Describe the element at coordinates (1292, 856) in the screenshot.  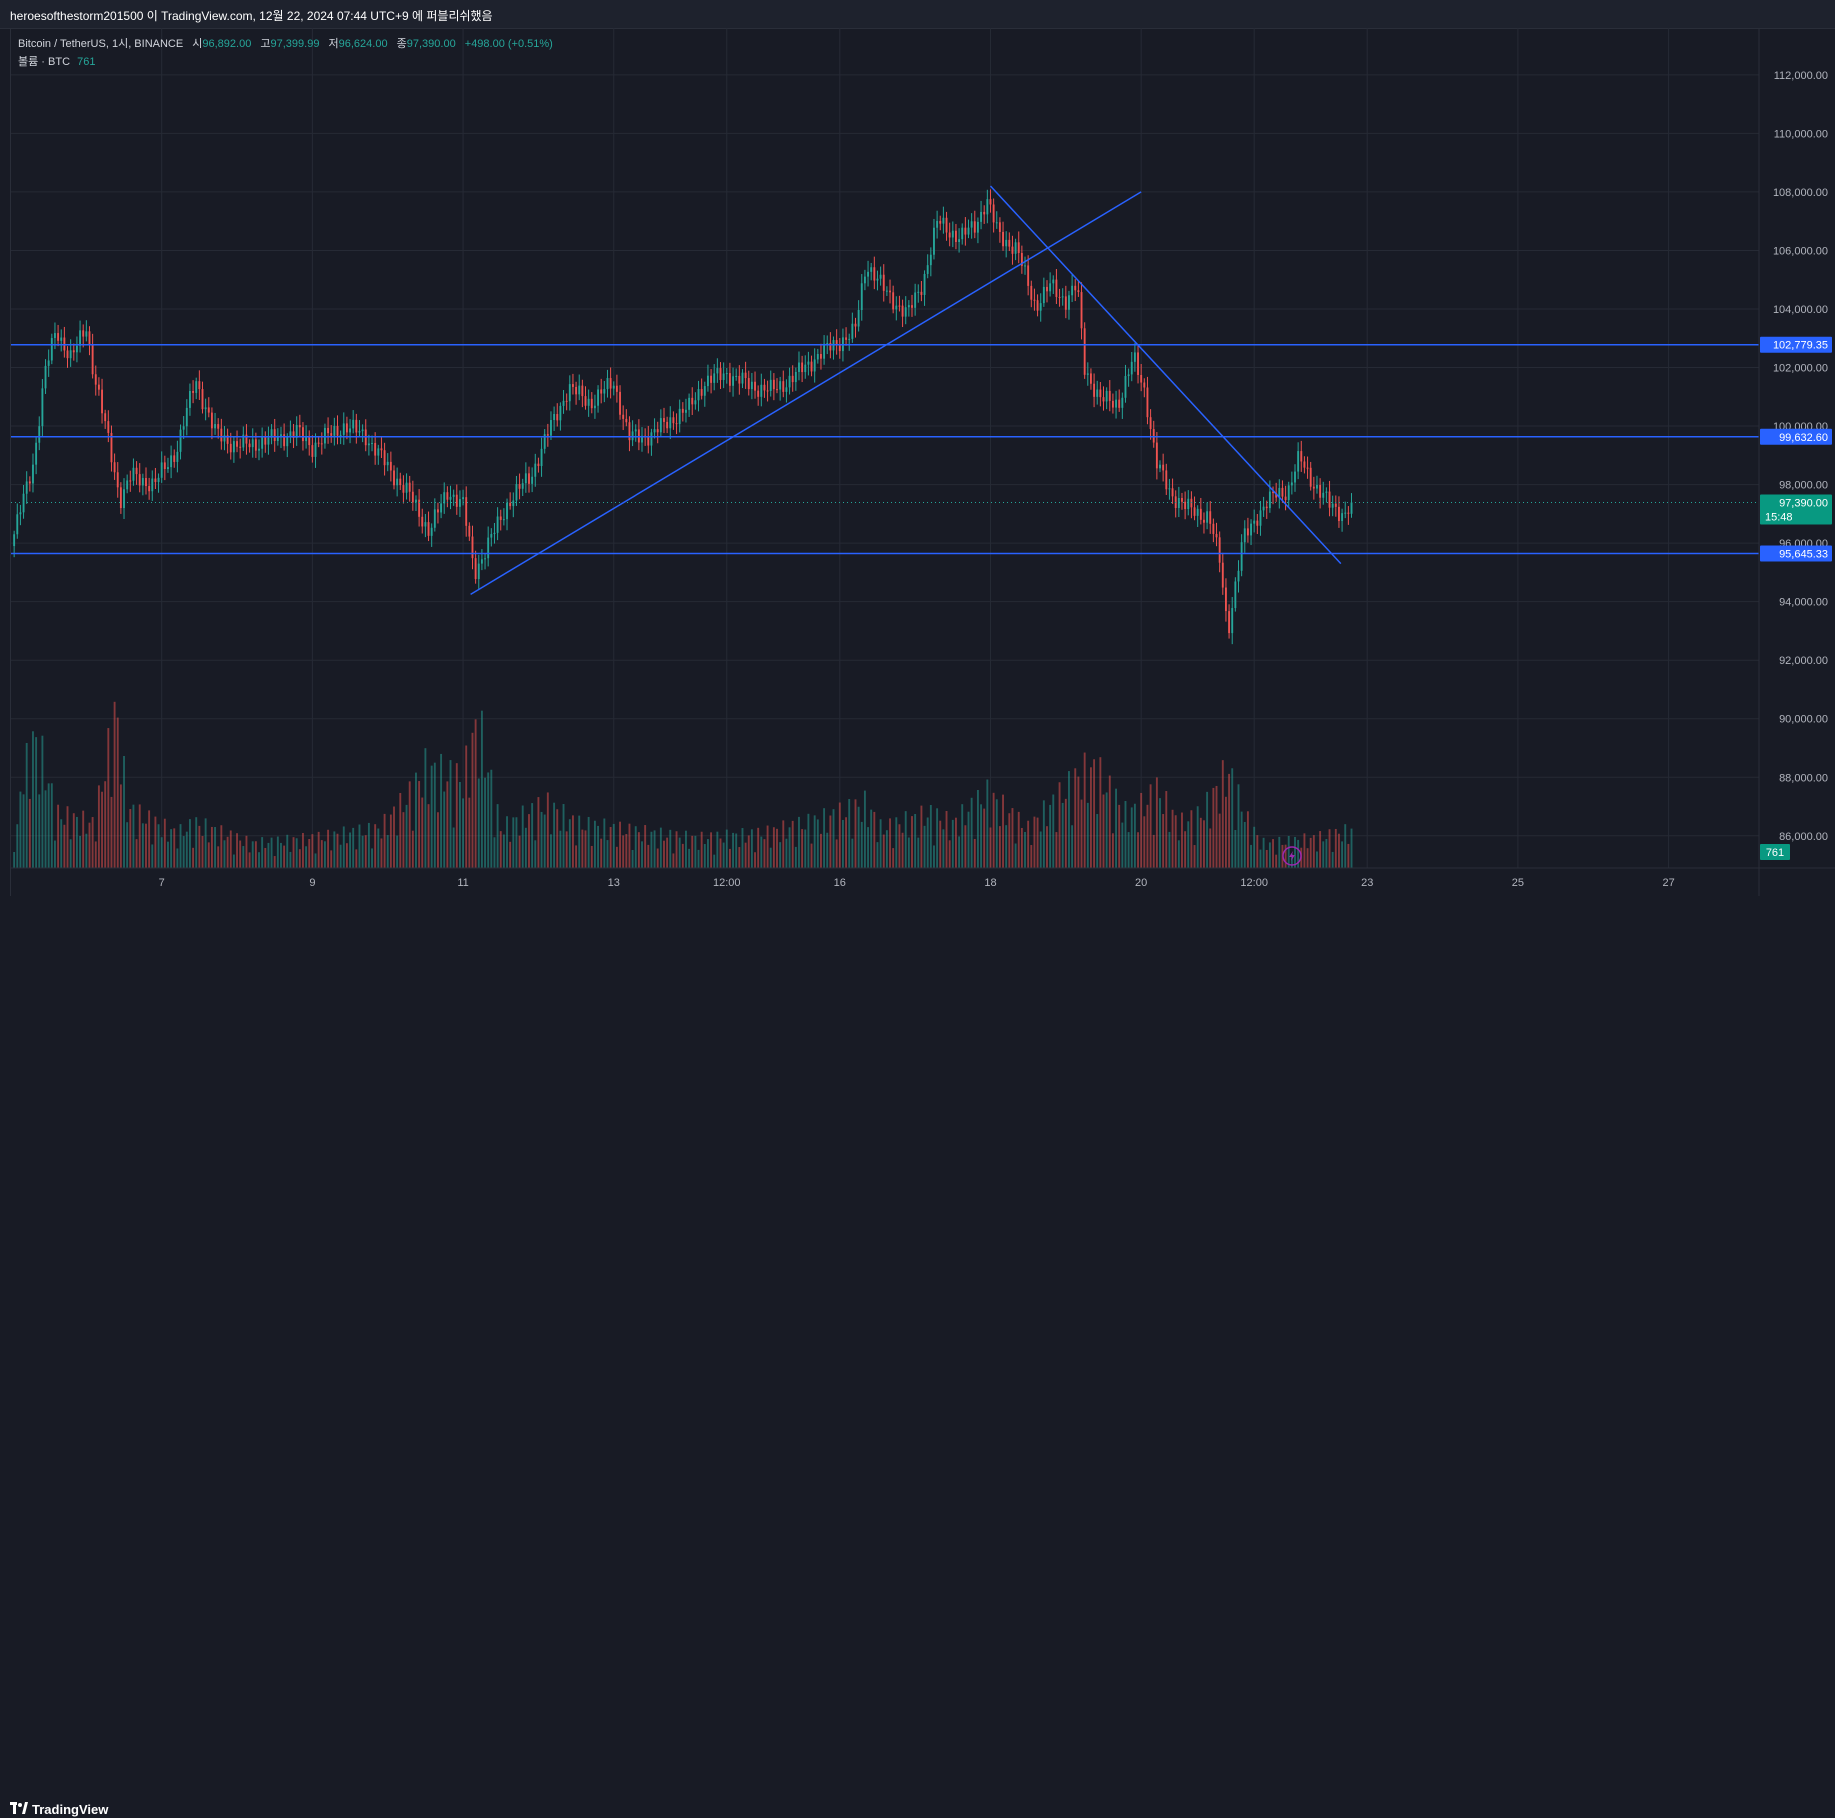
I see `replay-icon` at that location.